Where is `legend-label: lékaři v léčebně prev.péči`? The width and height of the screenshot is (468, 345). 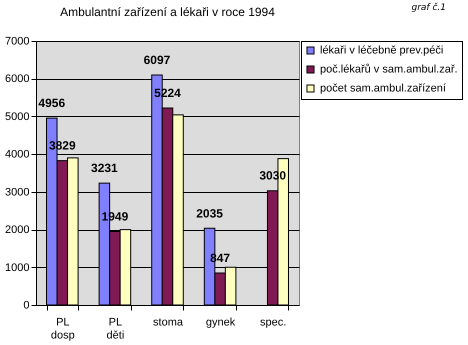
legend-label: lékaři v léčebně prev.péči is located at coordinates (382, 50).